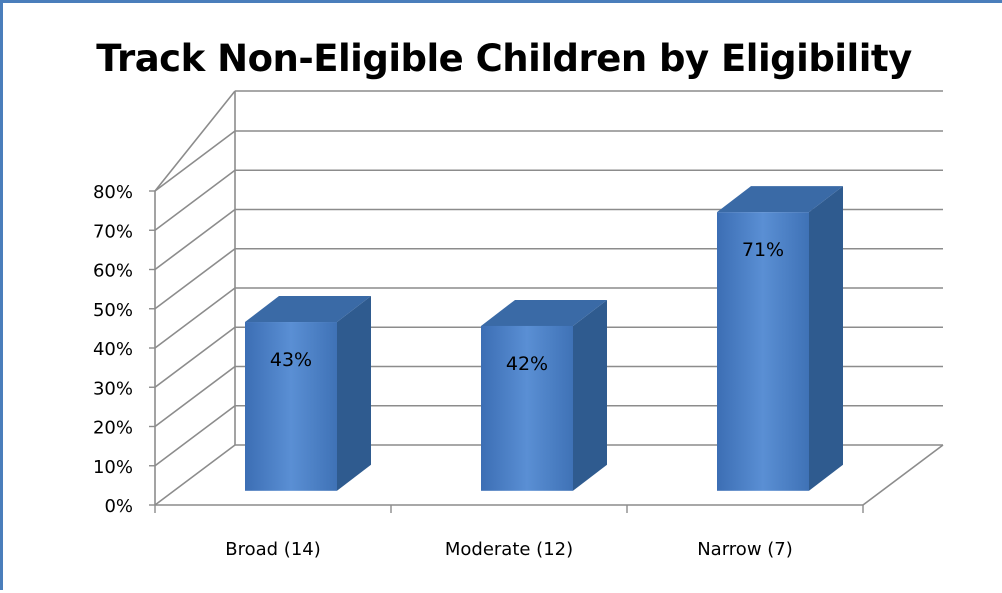 Image resolution: width=1002 pixels, height=593 pixels. I want to click on y-tick-label: 0%, so click(118, 506).